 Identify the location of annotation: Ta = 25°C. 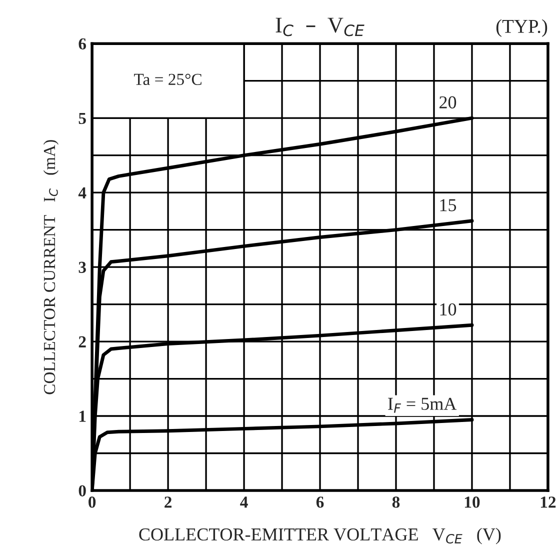
(168, 80).